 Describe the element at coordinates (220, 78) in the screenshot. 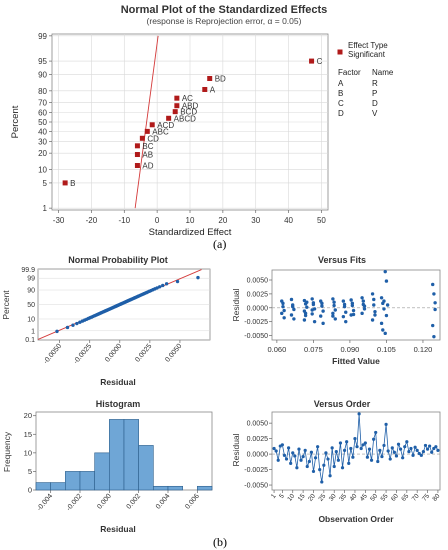

I see `effect-point-label: BD` at that location.